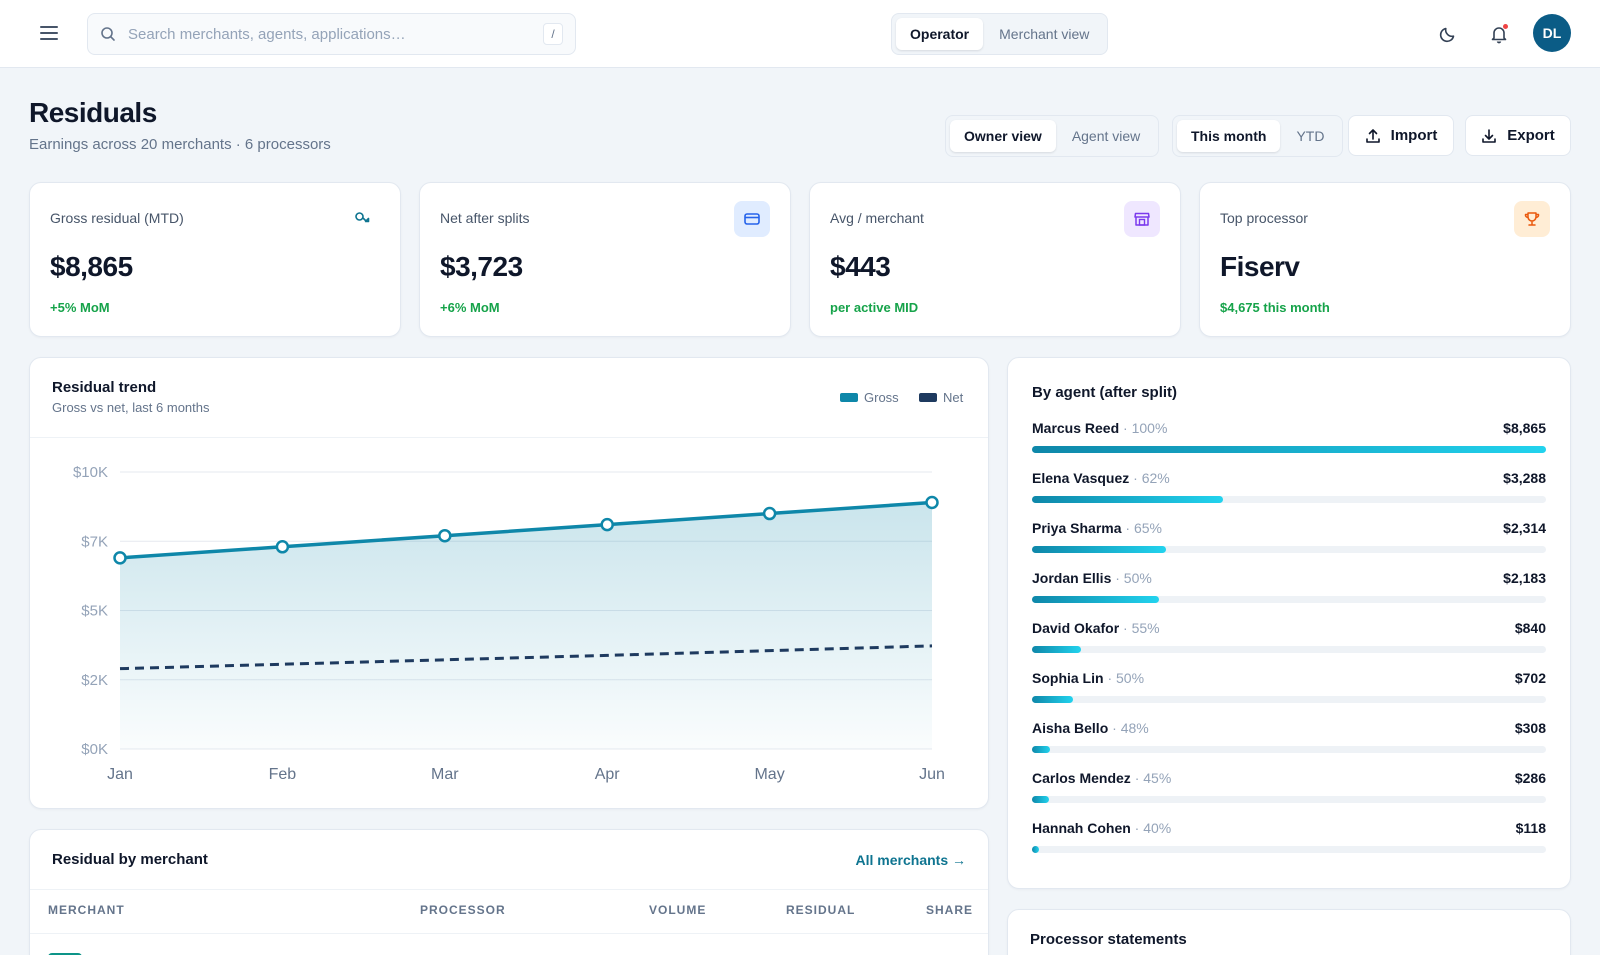 Image resolution: width=1600 pixels, height=955 pixels. Describe the element at coordinates (1081, 478) in the screenshot. I see `agent-name: Elena Vasquez` at that location.